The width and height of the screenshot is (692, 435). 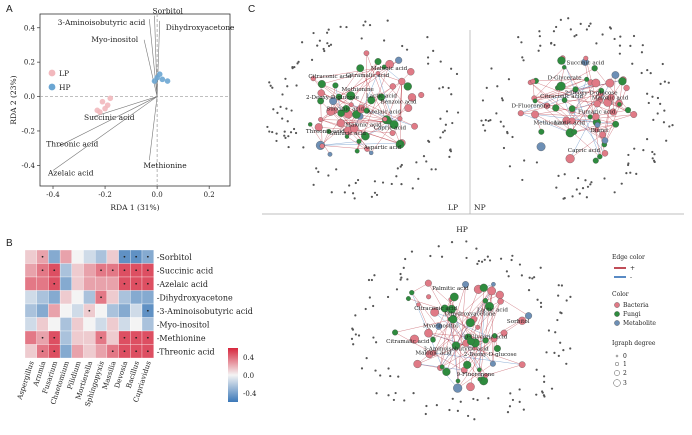 I want to click on network-node-label: D-Fluorenone, so click(x=531, y=106).